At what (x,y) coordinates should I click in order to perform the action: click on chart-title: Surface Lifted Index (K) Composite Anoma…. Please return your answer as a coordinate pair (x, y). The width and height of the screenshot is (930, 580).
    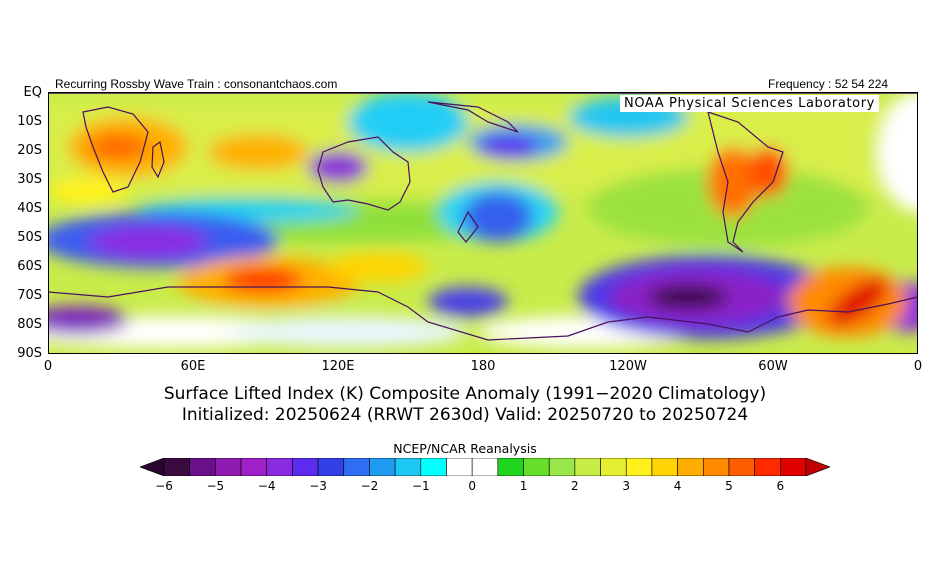
    Looking at the image, I should click on (465, 394).